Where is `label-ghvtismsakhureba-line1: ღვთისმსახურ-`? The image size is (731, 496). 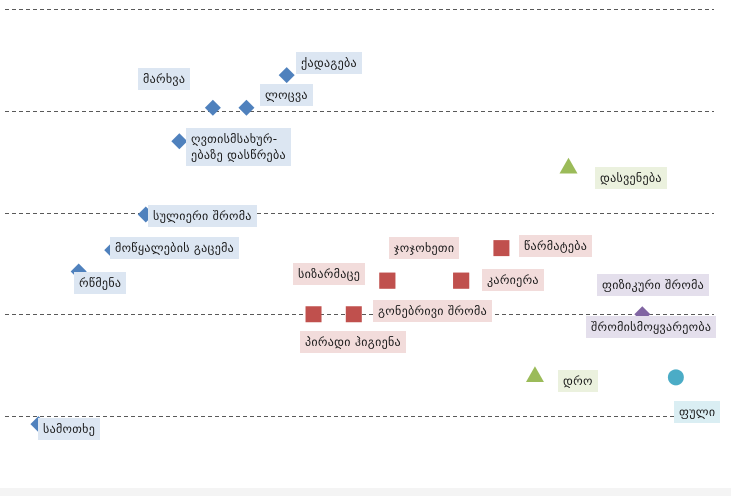
label-ghvtismsakhureba-line1: ღვთისმსახურ- is located at coordinates (234, 139).